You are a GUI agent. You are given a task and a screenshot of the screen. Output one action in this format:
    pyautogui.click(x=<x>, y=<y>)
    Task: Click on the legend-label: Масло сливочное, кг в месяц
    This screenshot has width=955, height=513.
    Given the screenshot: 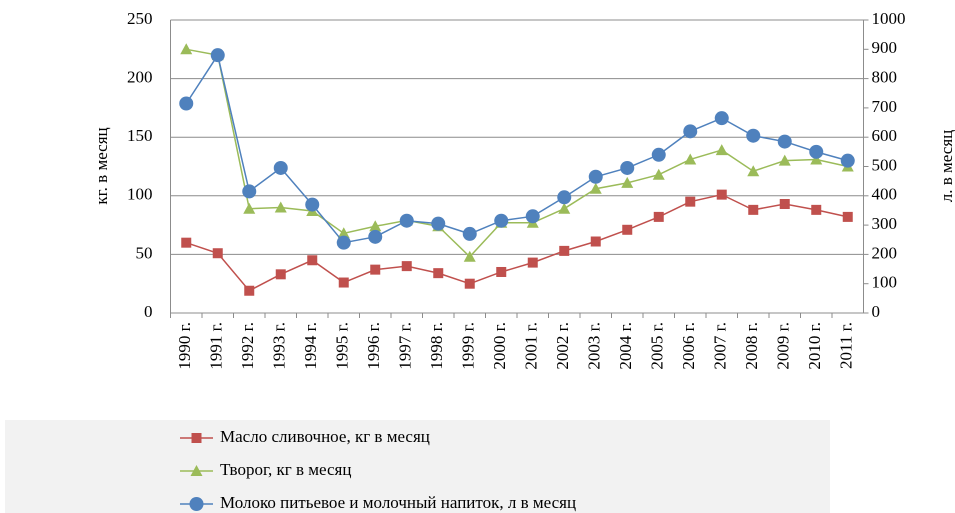 What is the action you would take?
    pyautogui.click(x=325, y=436)
    